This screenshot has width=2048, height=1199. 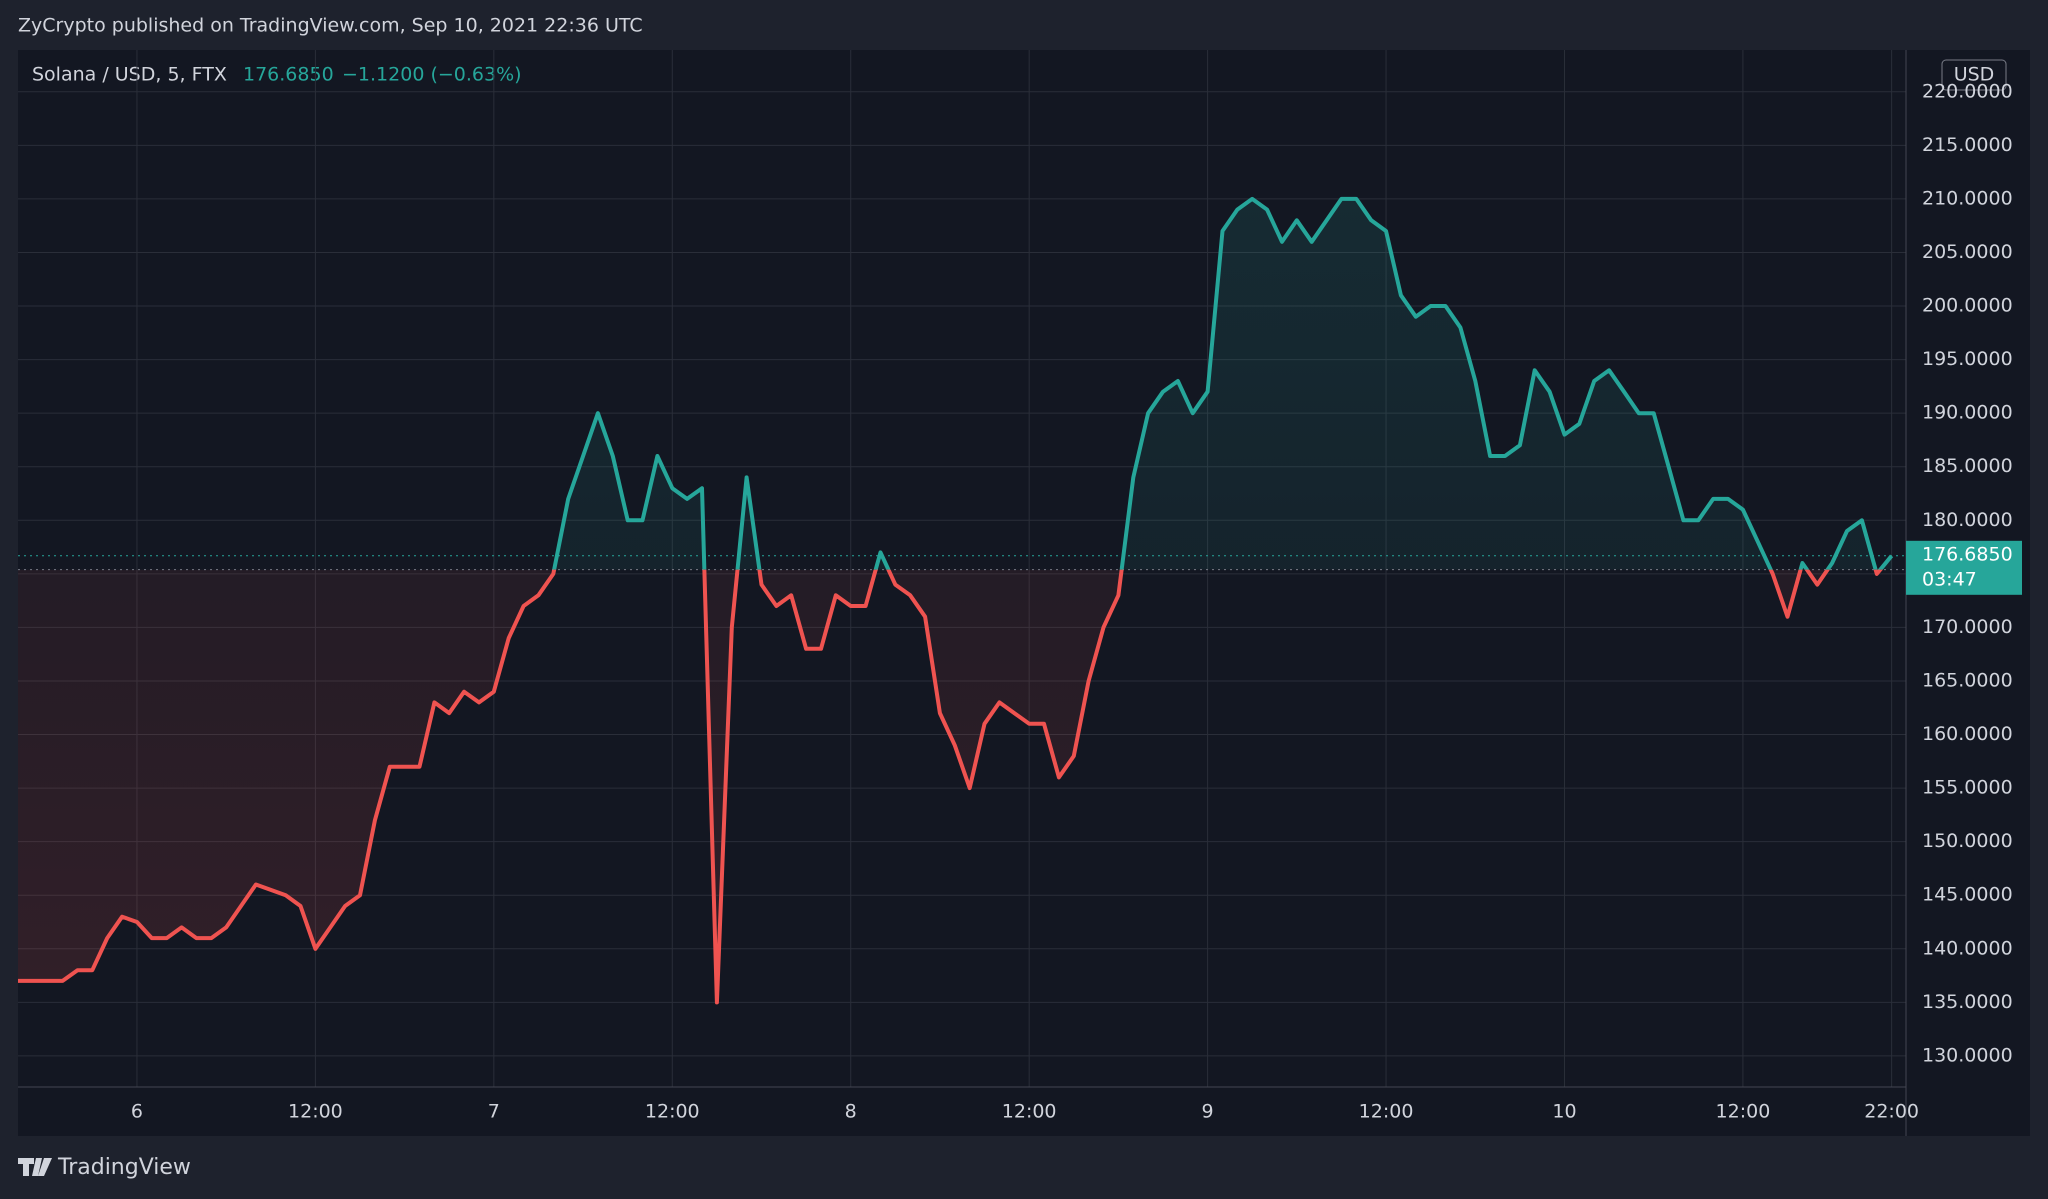 I want to click on y-tick-label: 210.0000, so click(x=1967, y=198).